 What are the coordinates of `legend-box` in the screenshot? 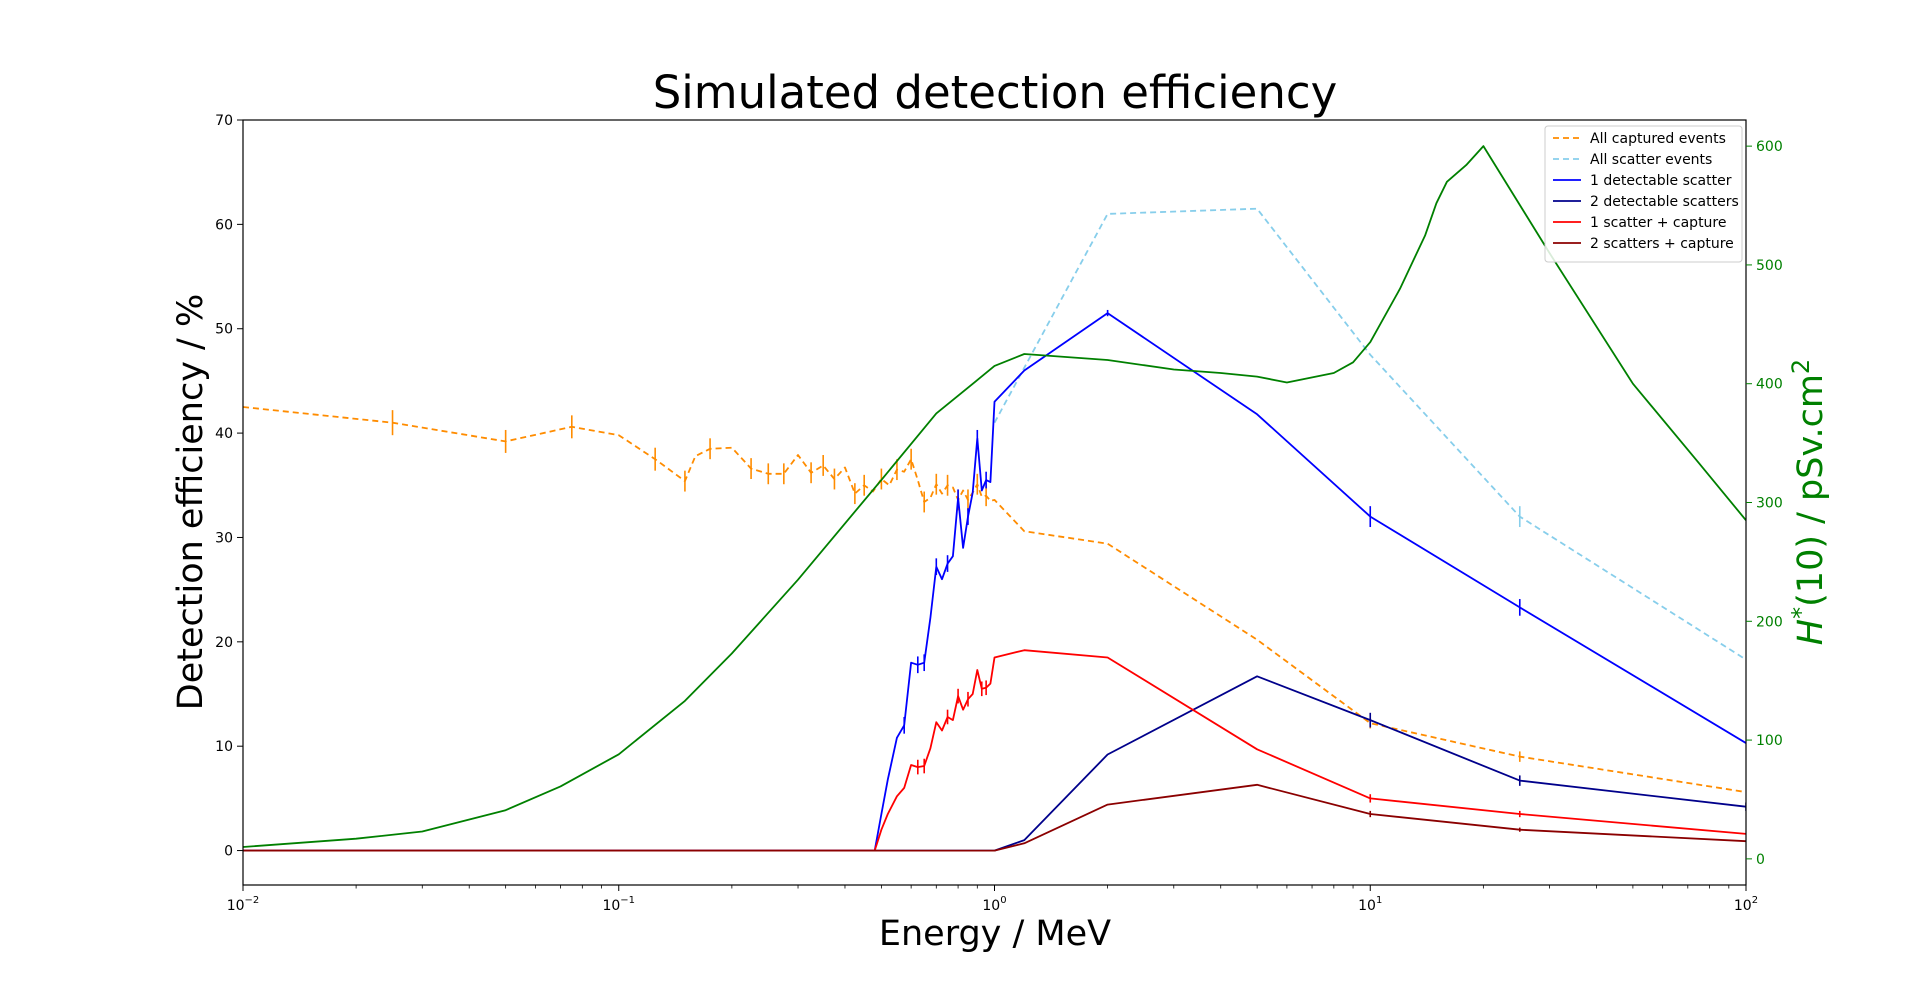 It's located at (1643, 194).